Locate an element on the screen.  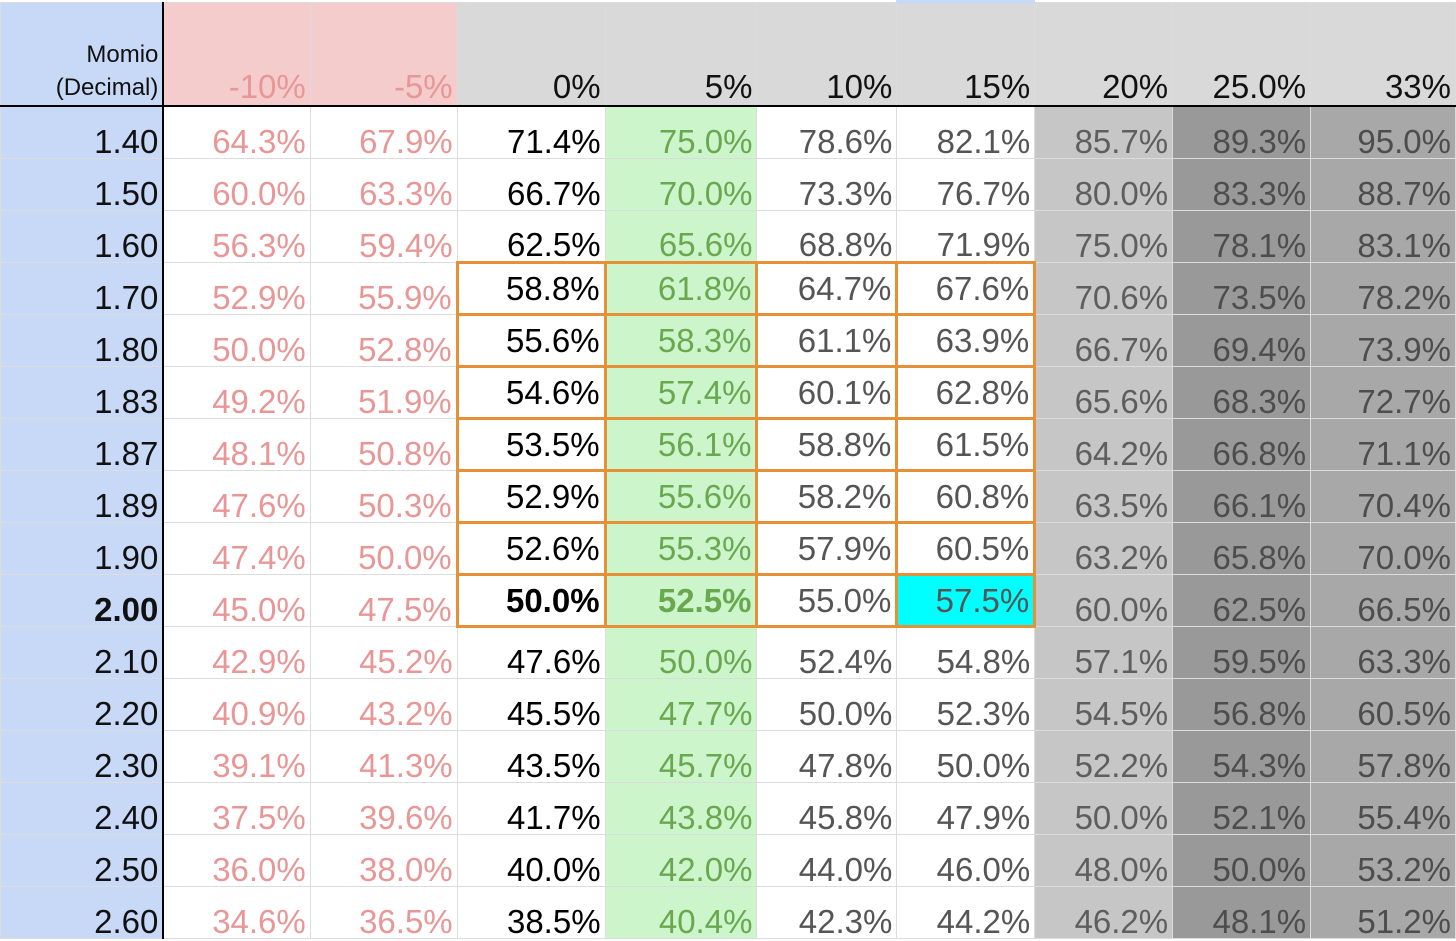
probability-cell: 57.1% is located at coordinates (1104, 652).